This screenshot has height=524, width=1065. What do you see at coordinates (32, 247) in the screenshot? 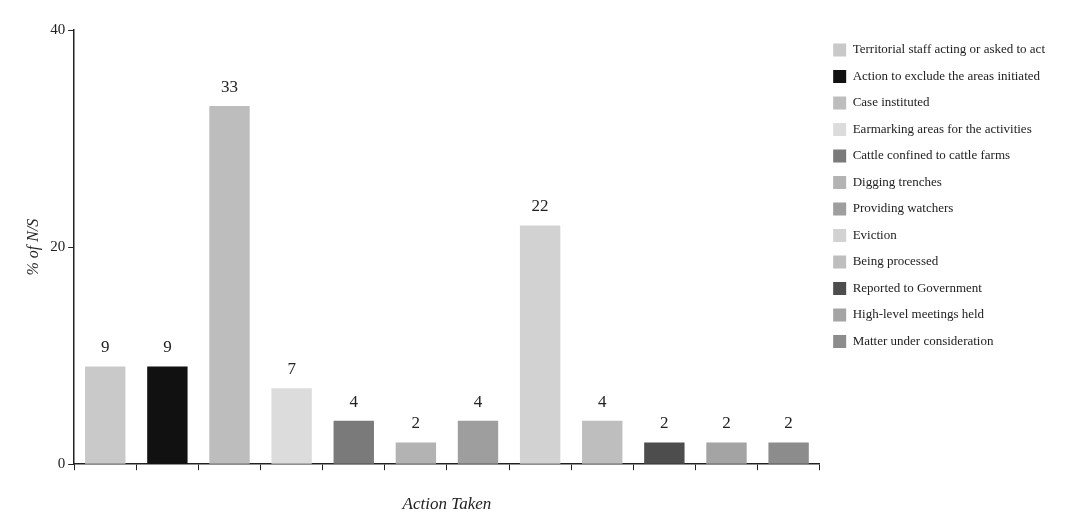
I see `y-axis-title: % of N/S` at bounding box center [32, 247].